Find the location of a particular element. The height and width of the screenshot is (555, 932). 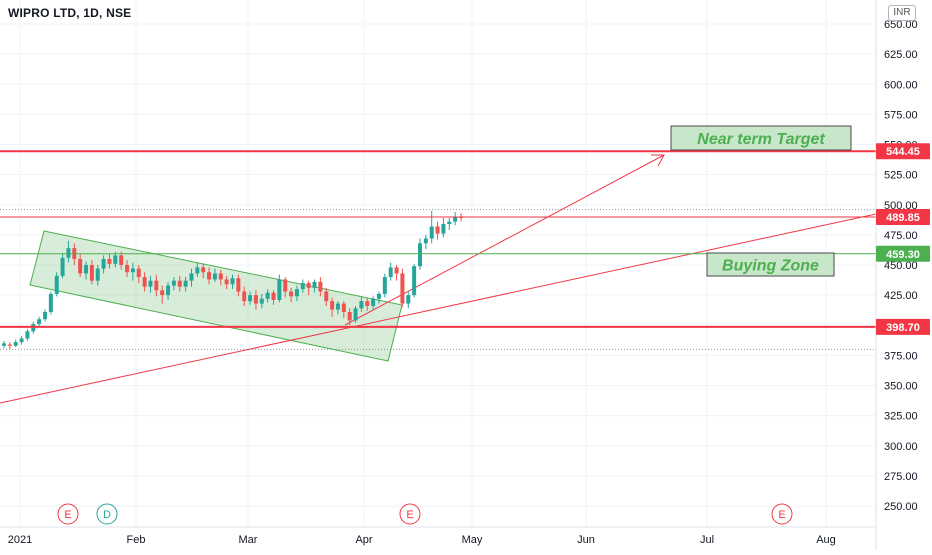

y-tick-label: 275.00 is located at coordinates (901, 477).